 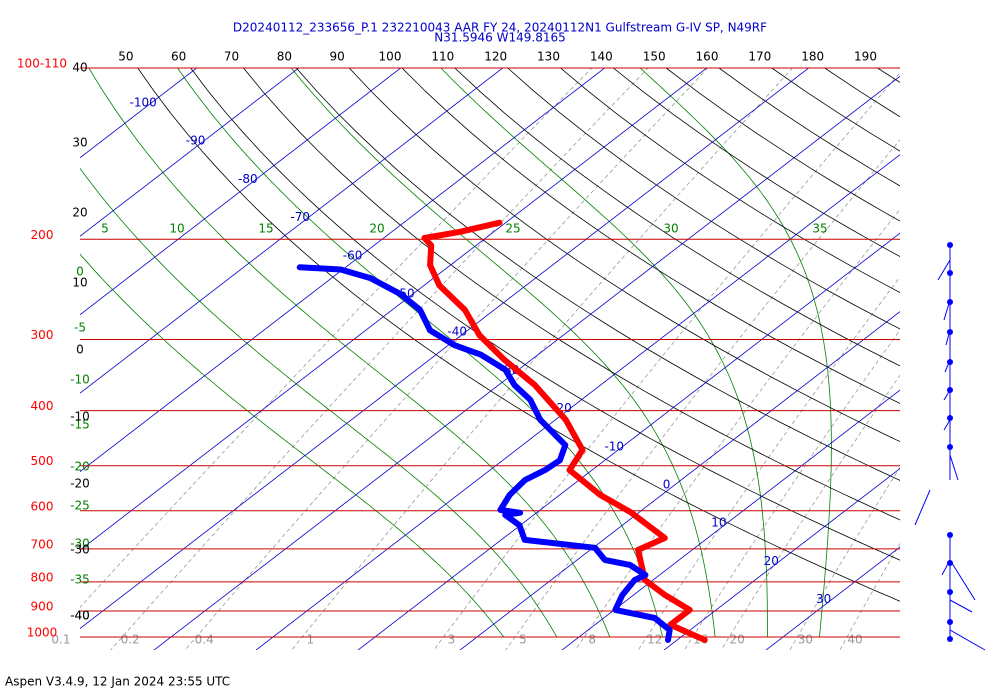 I want to click on mixing-ratio-label: 5, so click(x=523, y=640).